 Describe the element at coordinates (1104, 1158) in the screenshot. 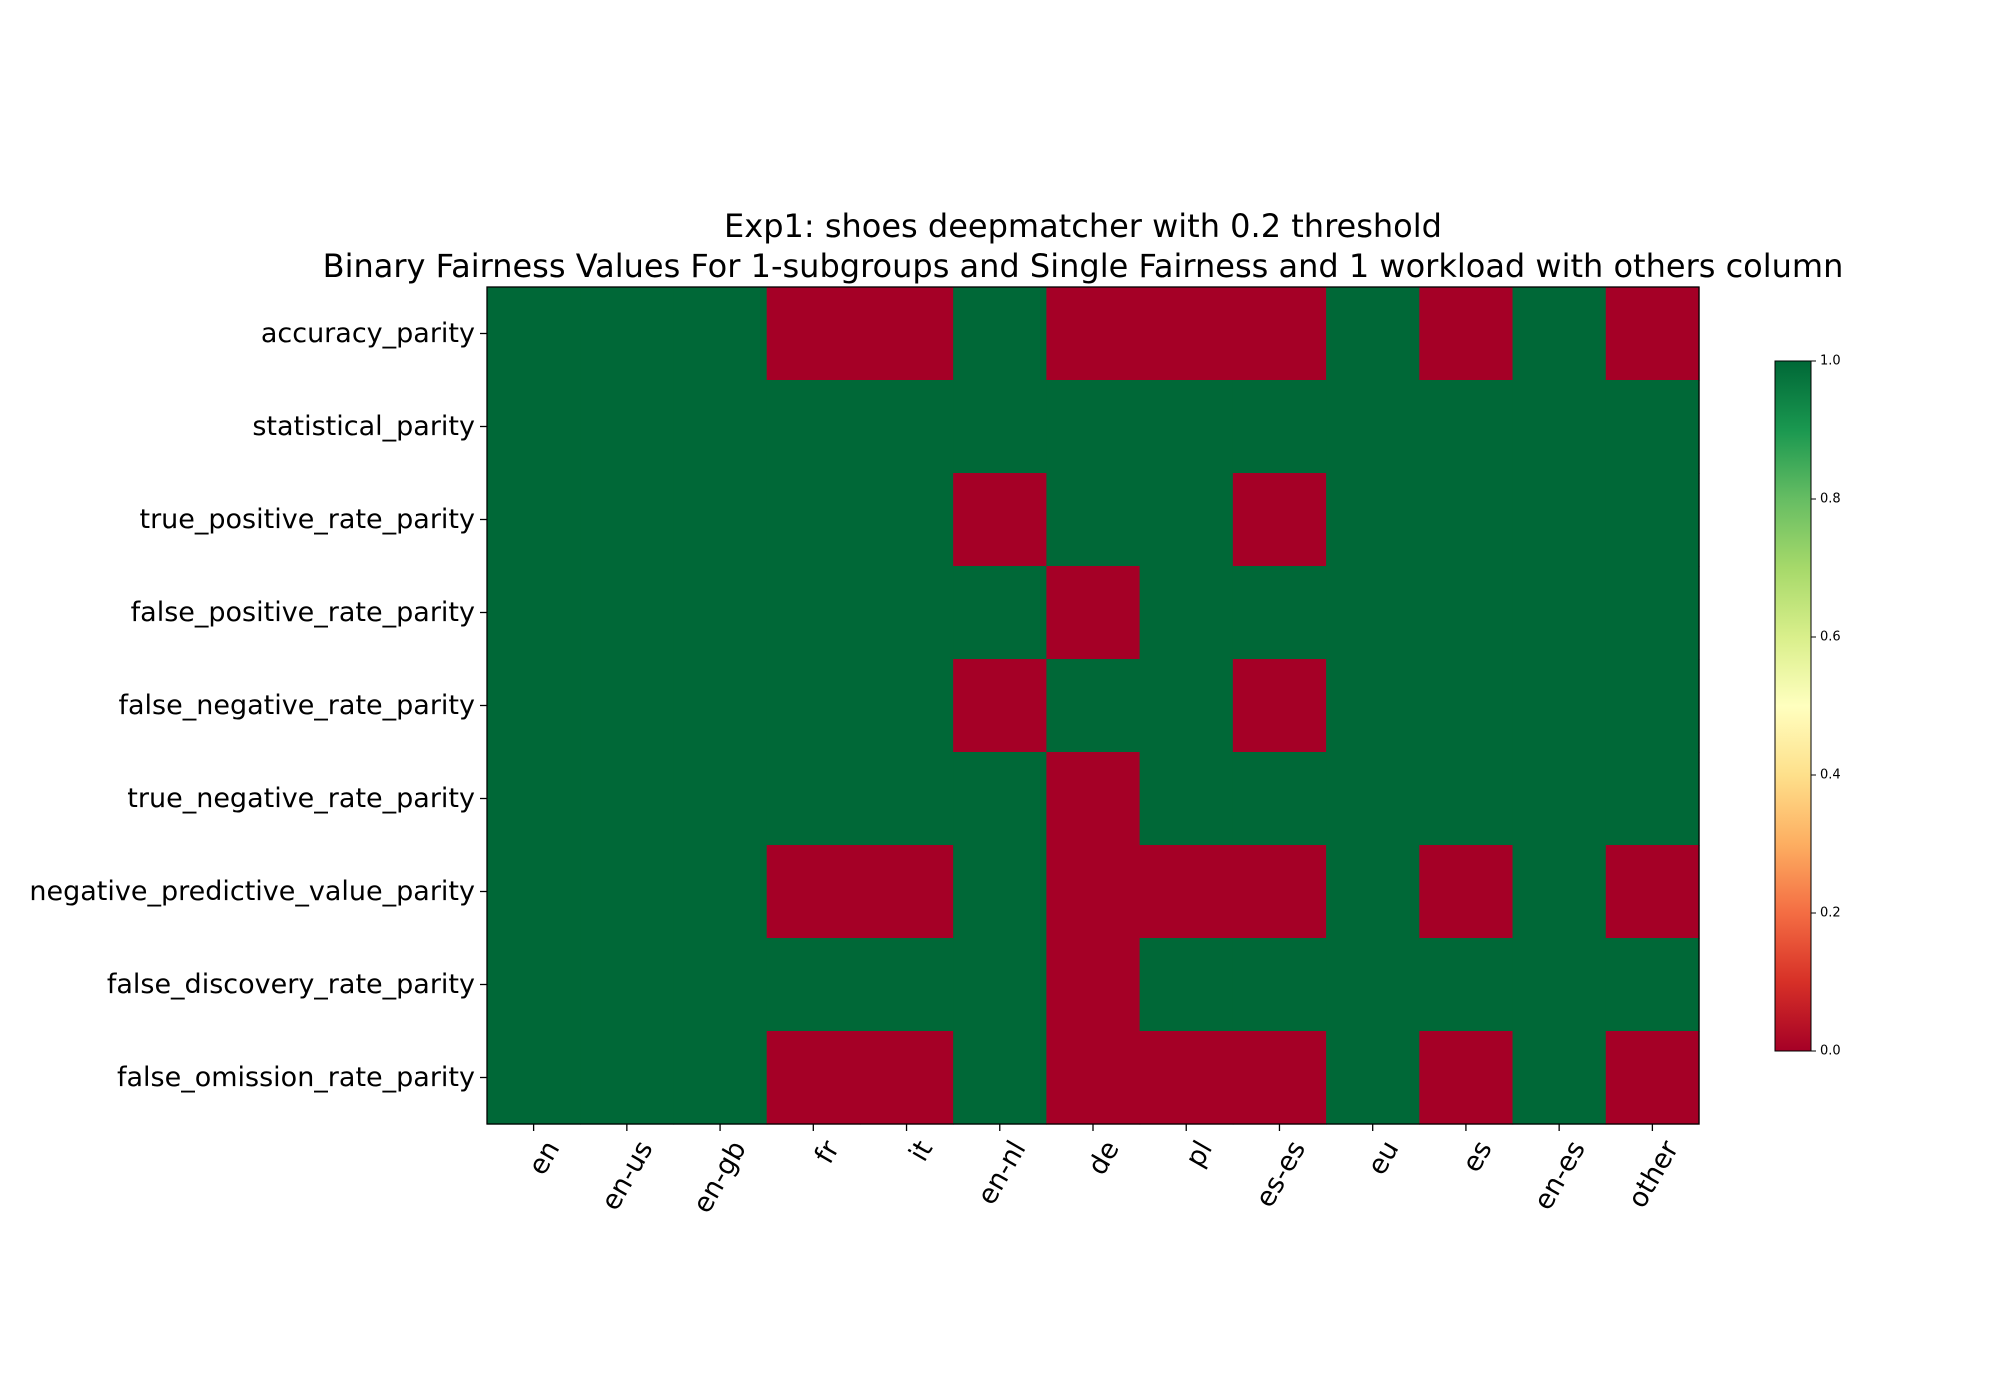

I see `x-tick-label: de` at that location.